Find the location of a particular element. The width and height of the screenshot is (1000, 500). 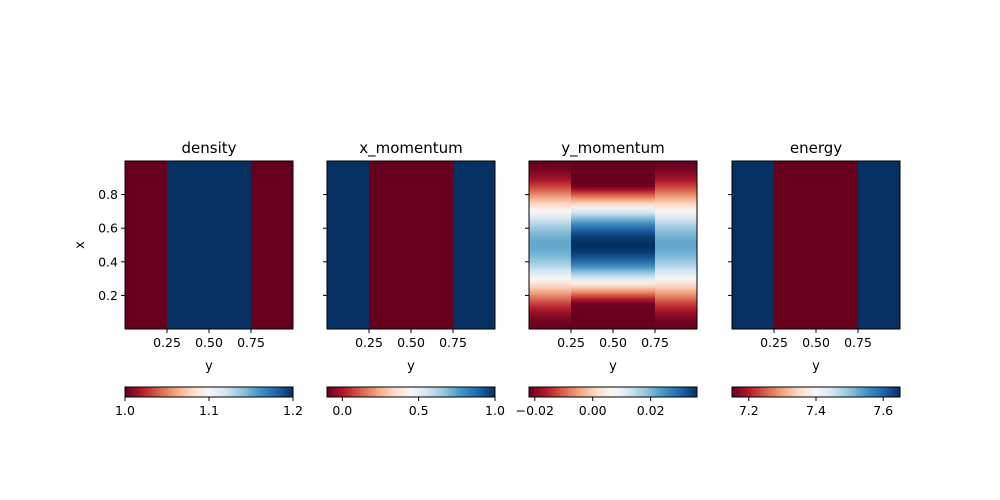

y-axis-label: x is located at coordinates (80, 245).